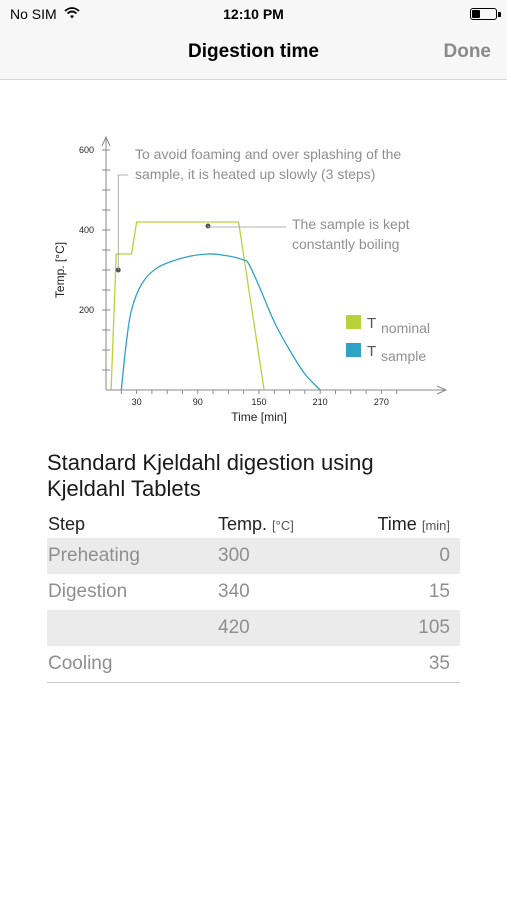  What do you see at coordinates (88, 591) in the screenshot?
I see `cell-step: Digestion` at bounding box center [88, 591].